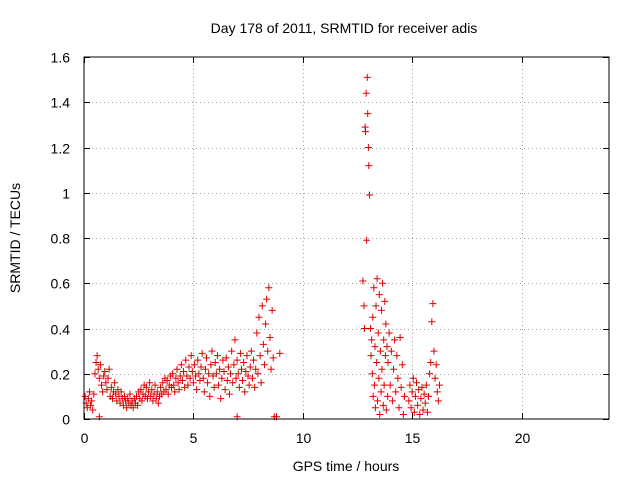 This screenshot has height=480, width=640. What do you see at coordinates (194, 438) in the screenshot?
I see `x-tick-label: 5` at bounding box center [194, 438].